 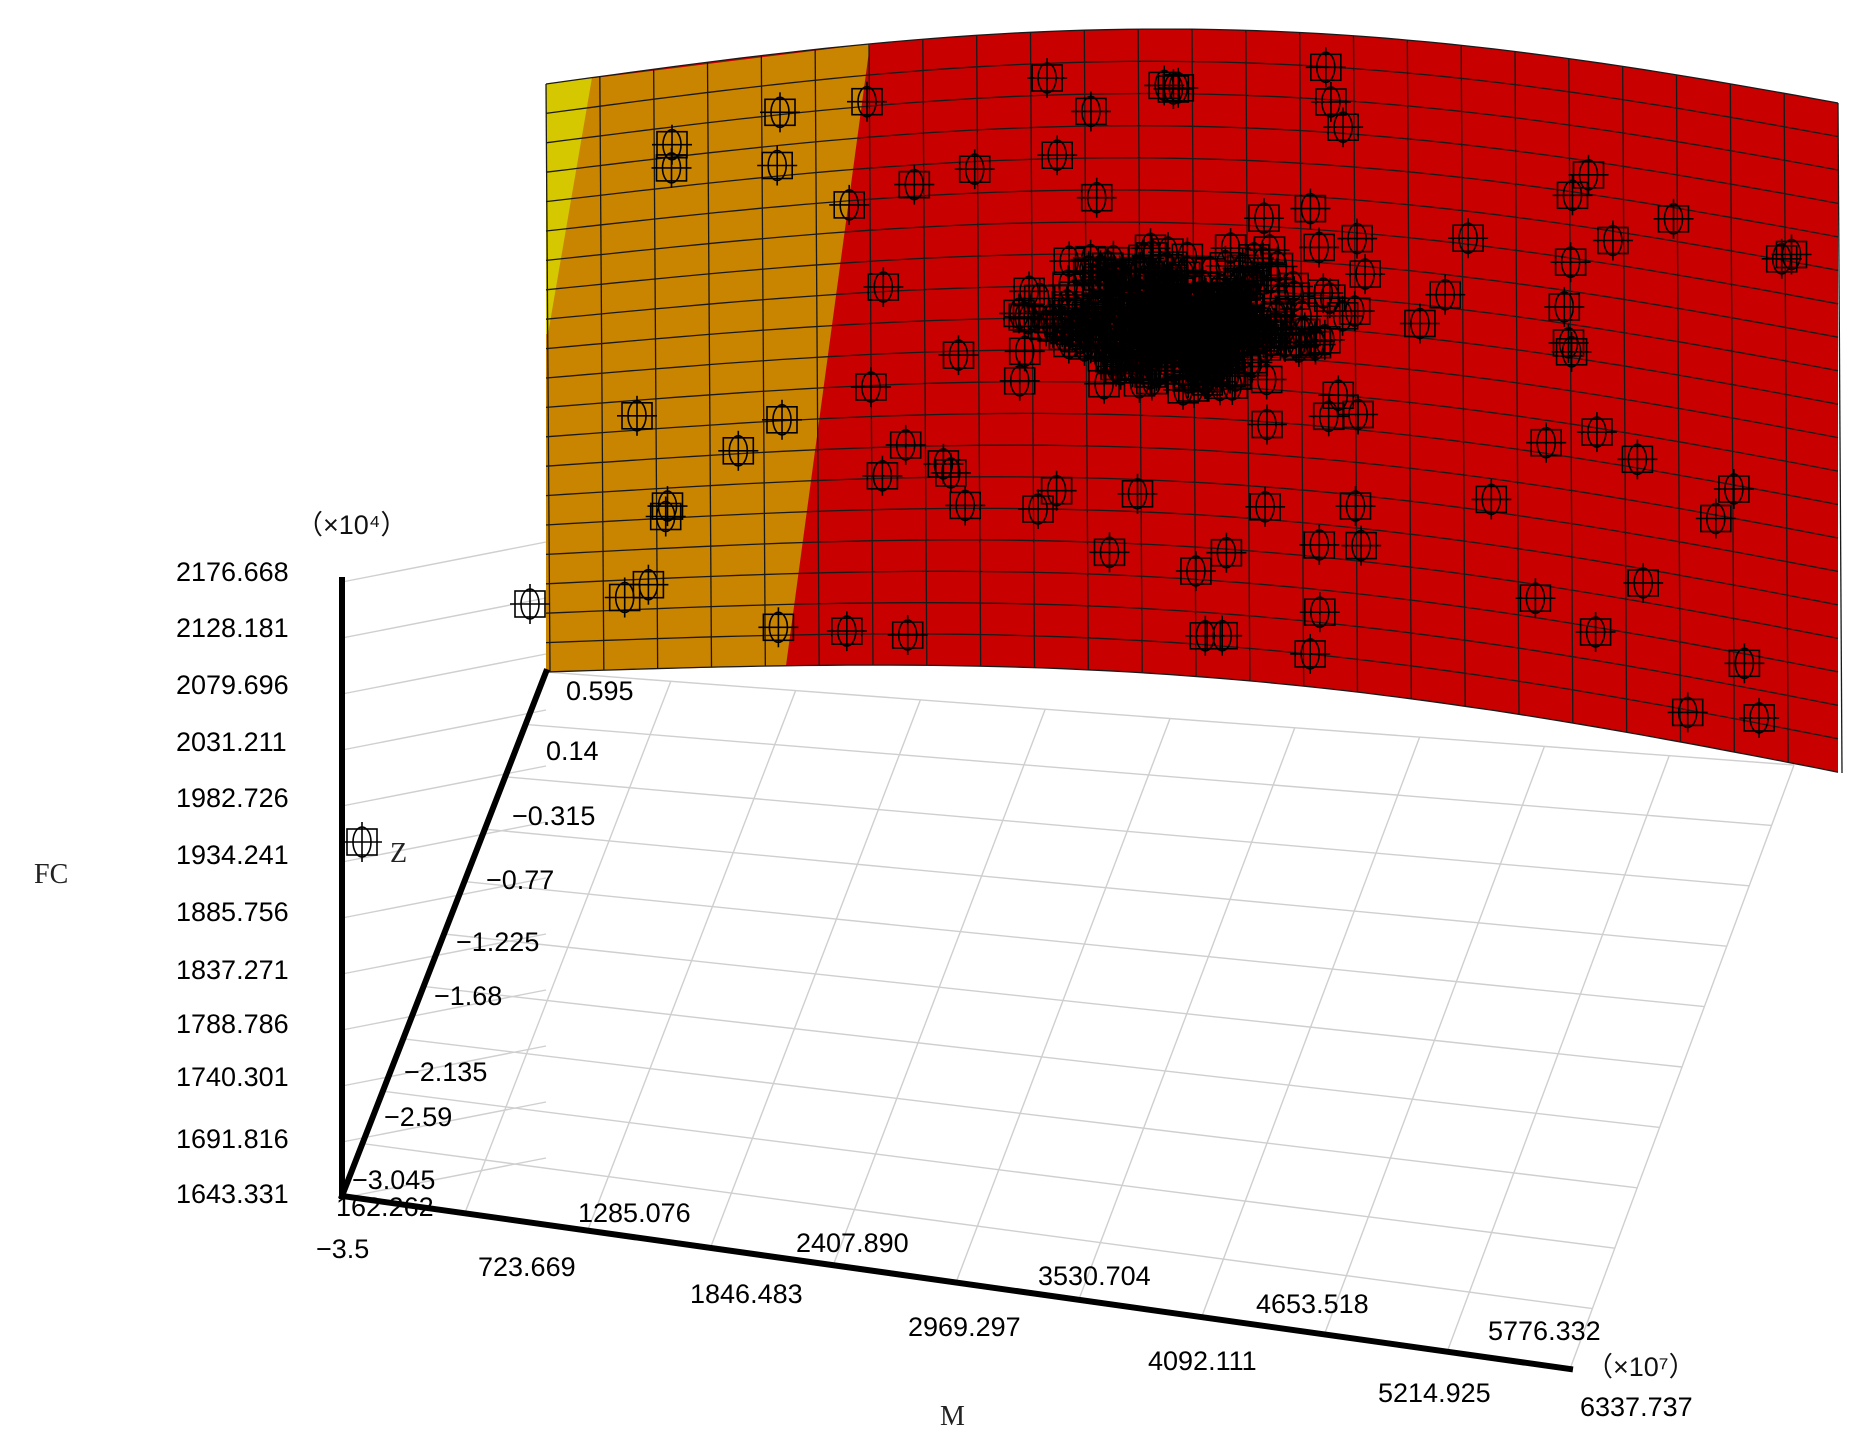 What do you see at coordinates (418, 1117) in the screenshot?
I see `z-tick-label: −2.59` at bounding box center [418, 1117].